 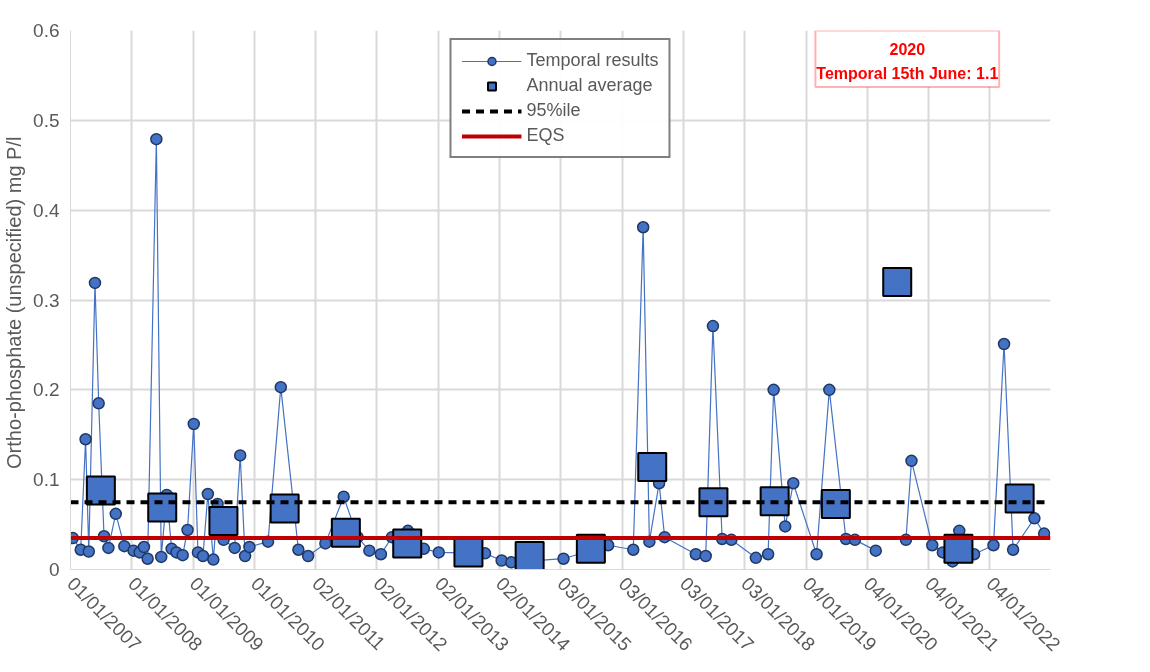 I want to click on y-tick-label: 0.3, so click(x=46, y=300).